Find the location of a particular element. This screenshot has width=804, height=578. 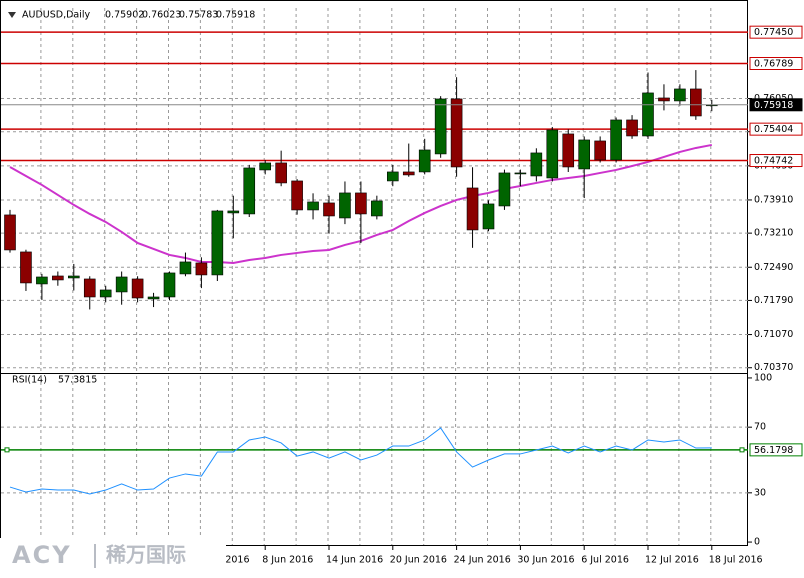

watermark: ACY 稀万国际 is located at coordinates (113, 558).